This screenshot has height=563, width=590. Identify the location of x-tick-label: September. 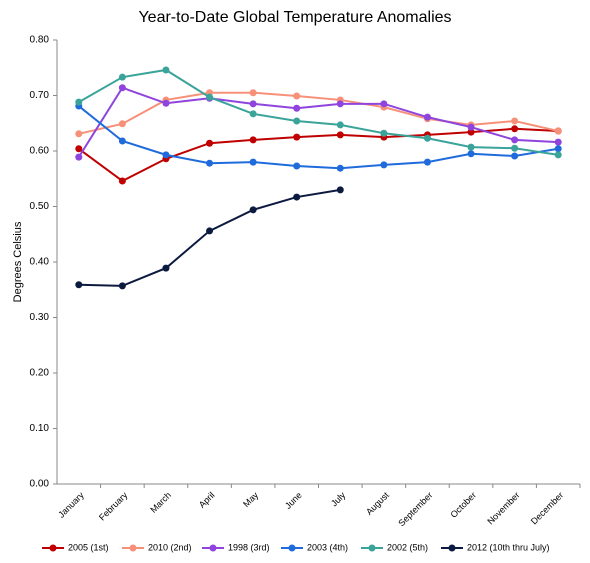
(415, 509).